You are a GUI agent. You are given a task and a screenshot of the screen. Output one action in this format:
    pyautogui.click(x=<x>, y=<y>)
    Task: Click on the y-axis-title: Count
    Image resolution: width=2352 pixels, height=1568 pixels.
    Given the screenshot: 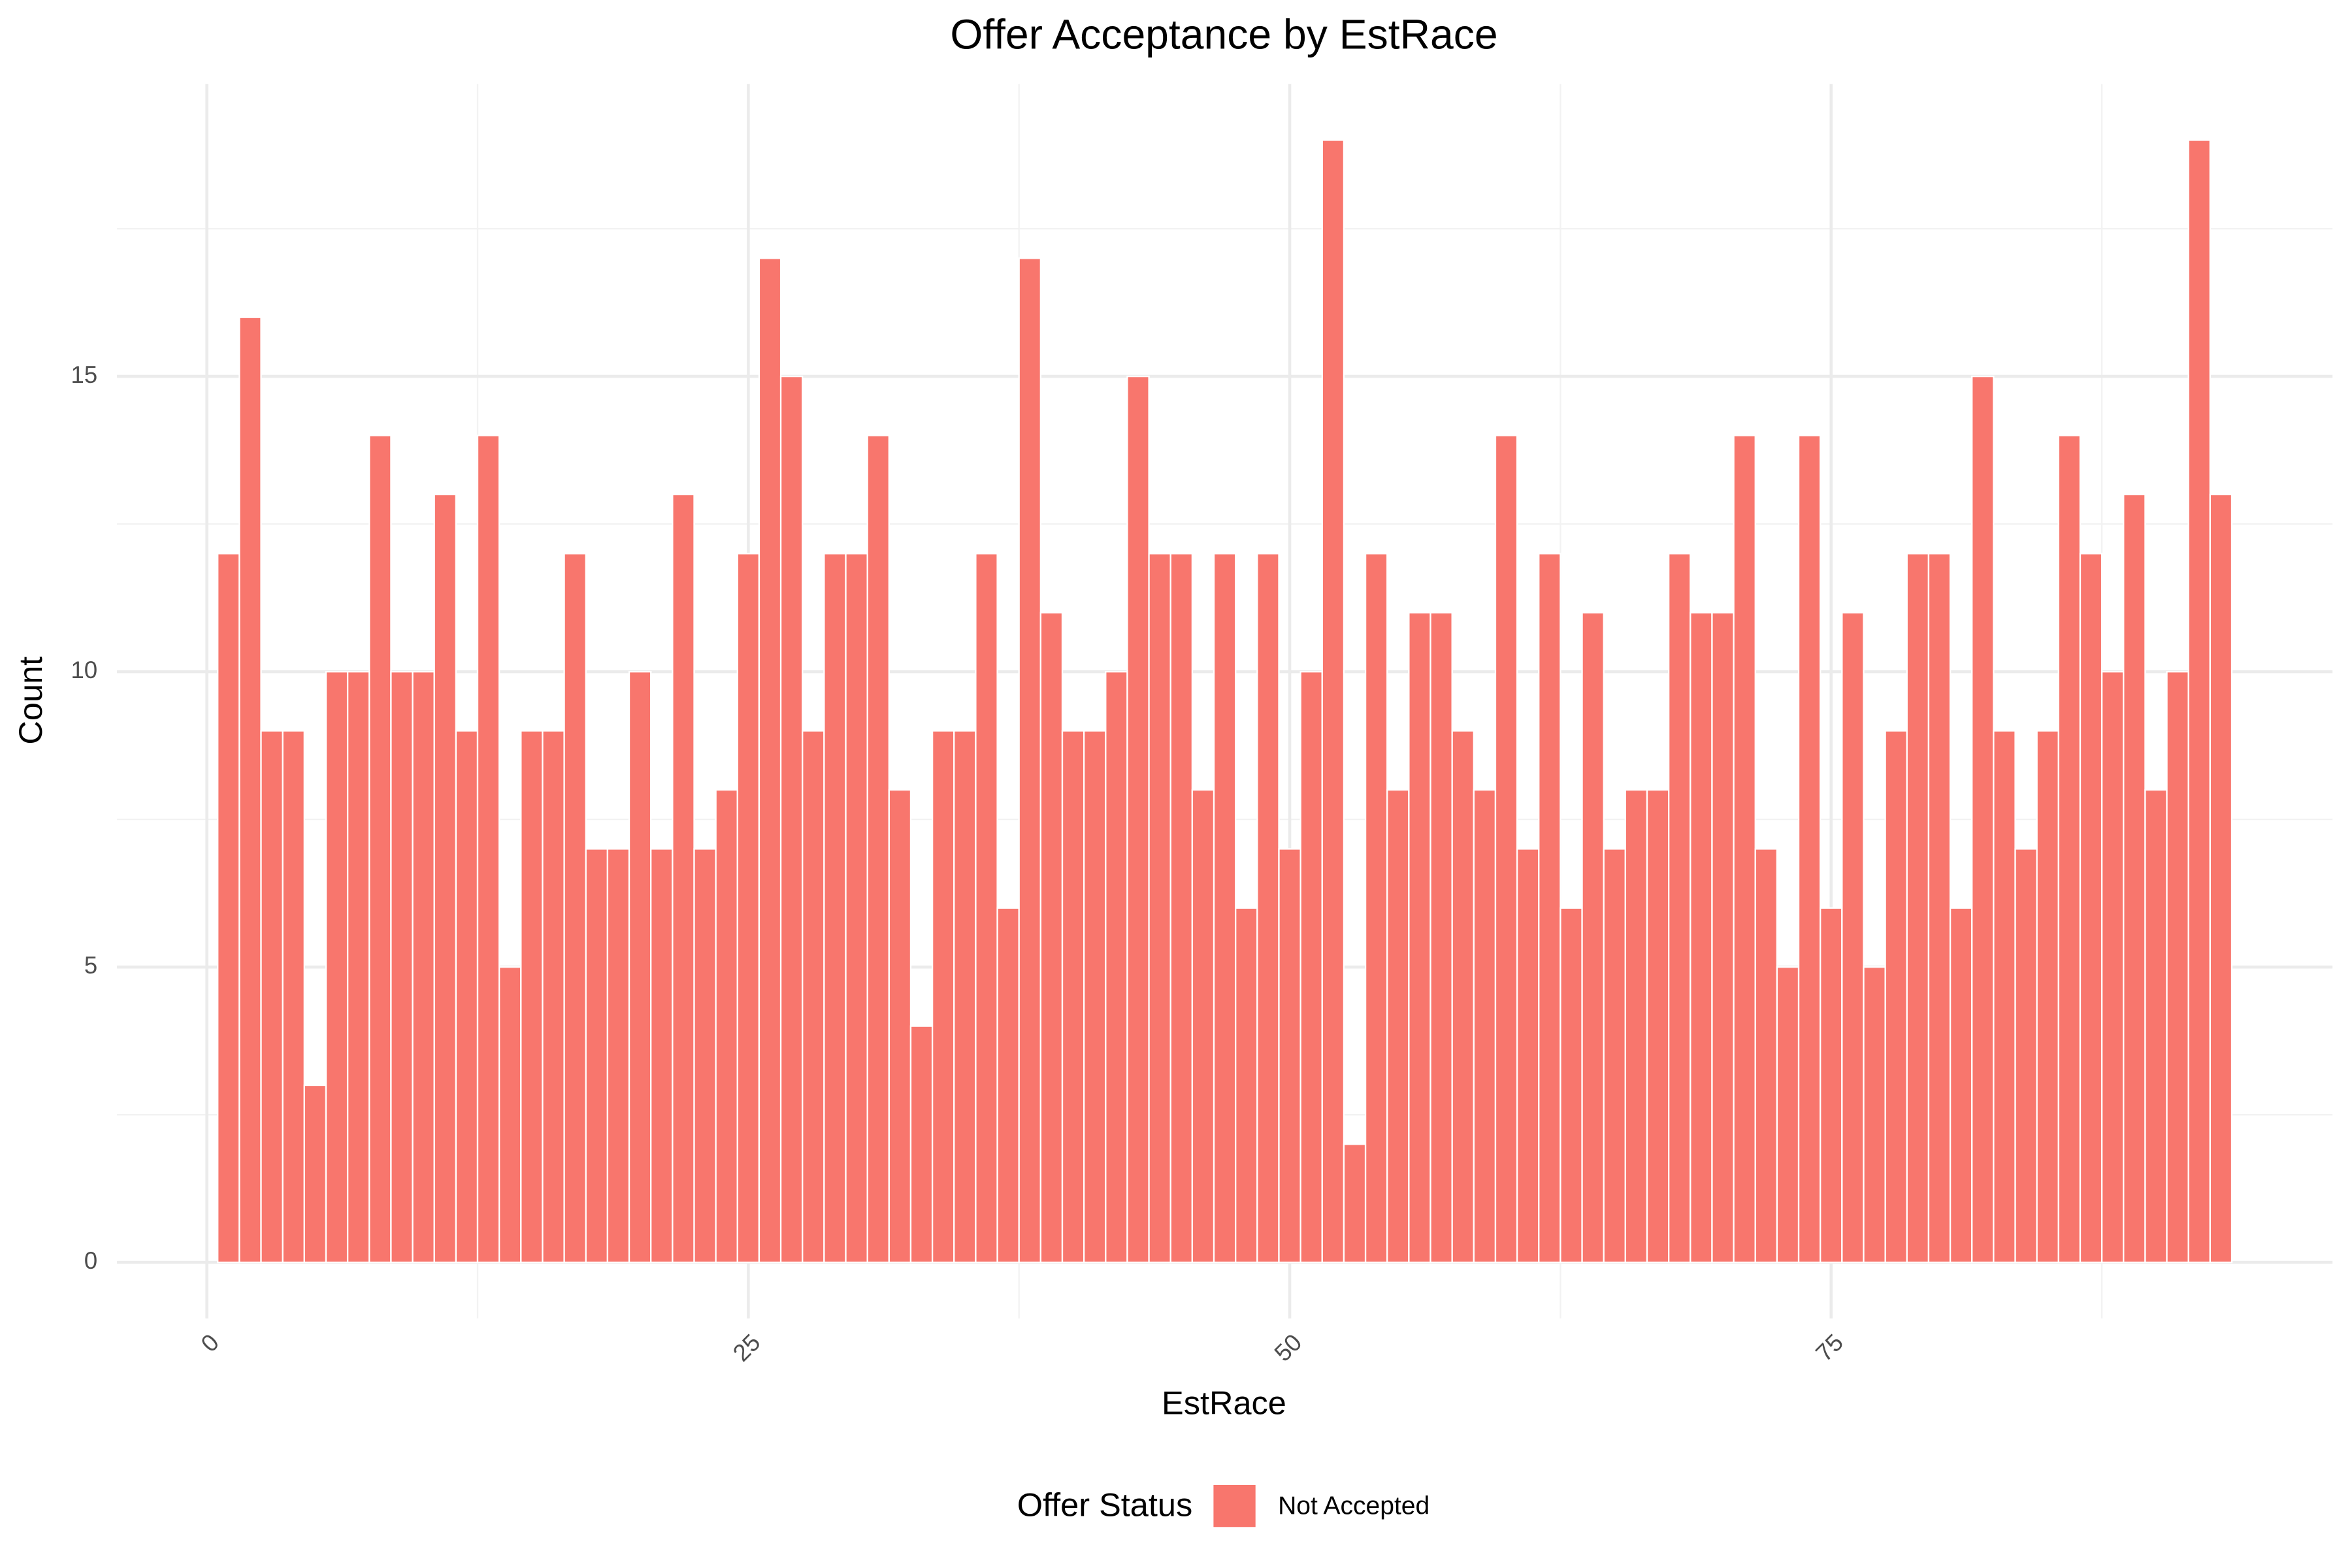 What is the action you would take?
    pyautogui.click(x=30, y=701)
    